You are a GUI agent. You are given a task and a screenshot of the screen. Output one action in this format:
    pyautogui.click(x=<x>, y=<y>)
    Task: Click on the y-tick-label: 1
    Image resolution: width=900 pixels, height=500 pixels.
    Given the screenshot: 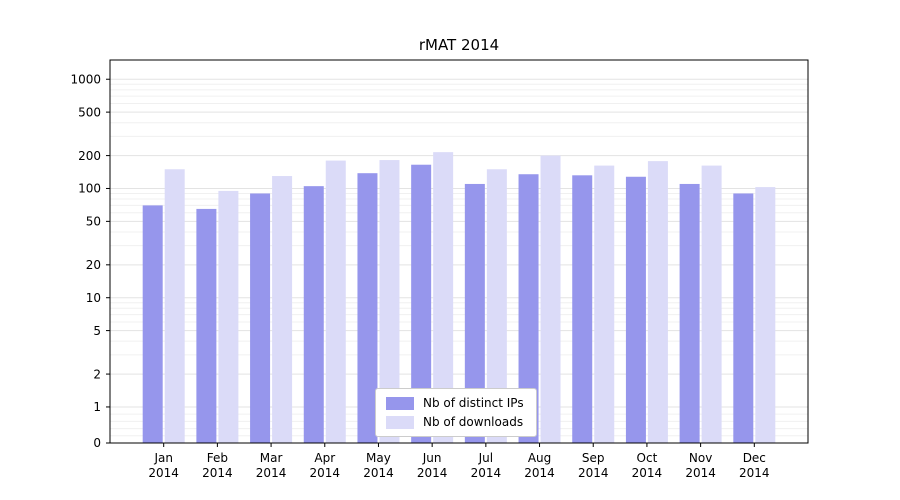 What is the action you would take?
    pyautogui.click(x=97, y=407)
    